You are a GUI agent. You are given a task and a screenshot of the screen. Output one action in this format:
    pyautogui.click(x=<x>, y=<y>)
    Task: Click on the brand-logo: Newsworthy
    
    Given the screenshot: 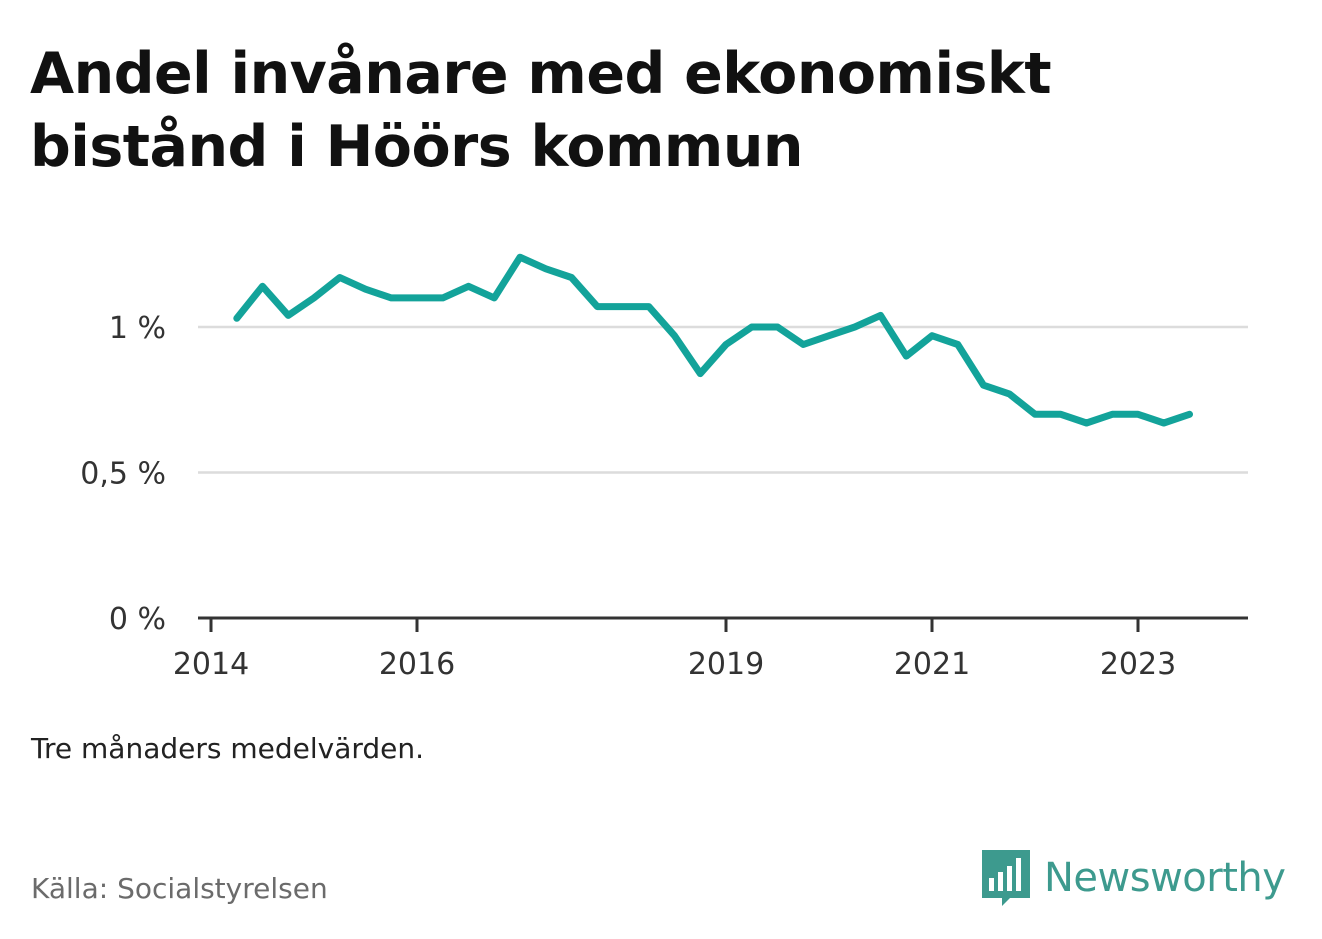 What is the action you would take?
    pyautogui.click(x=1133, y=878)
    